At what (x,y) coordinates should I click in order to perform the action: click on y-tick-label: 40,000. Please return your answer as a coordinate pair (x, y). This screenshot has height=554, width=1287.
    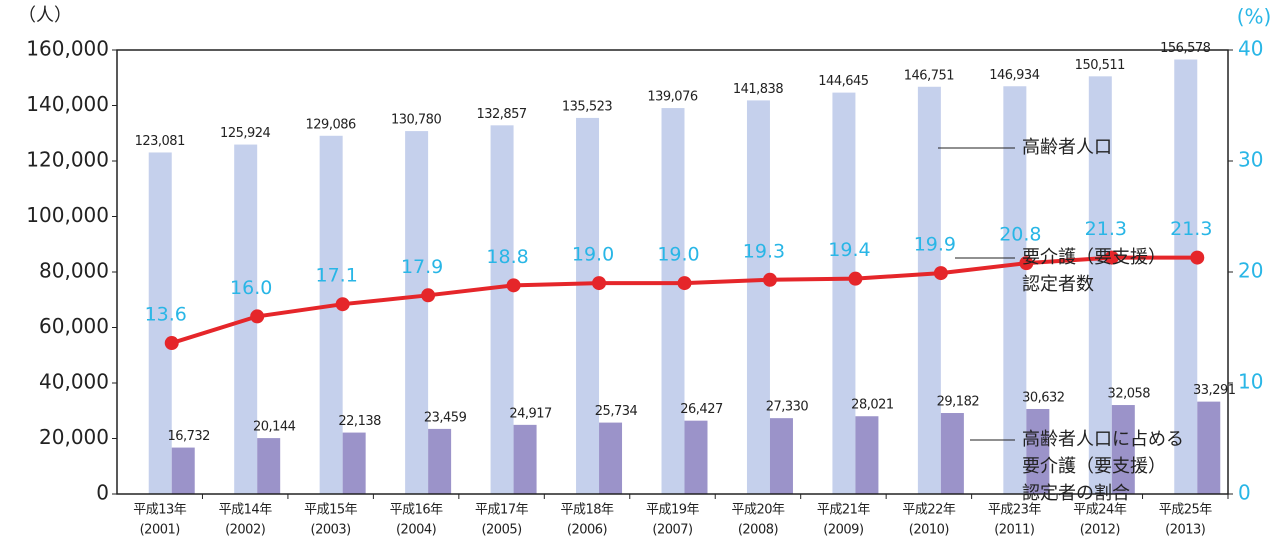
    Looking at the image, I should click on (74, 382).